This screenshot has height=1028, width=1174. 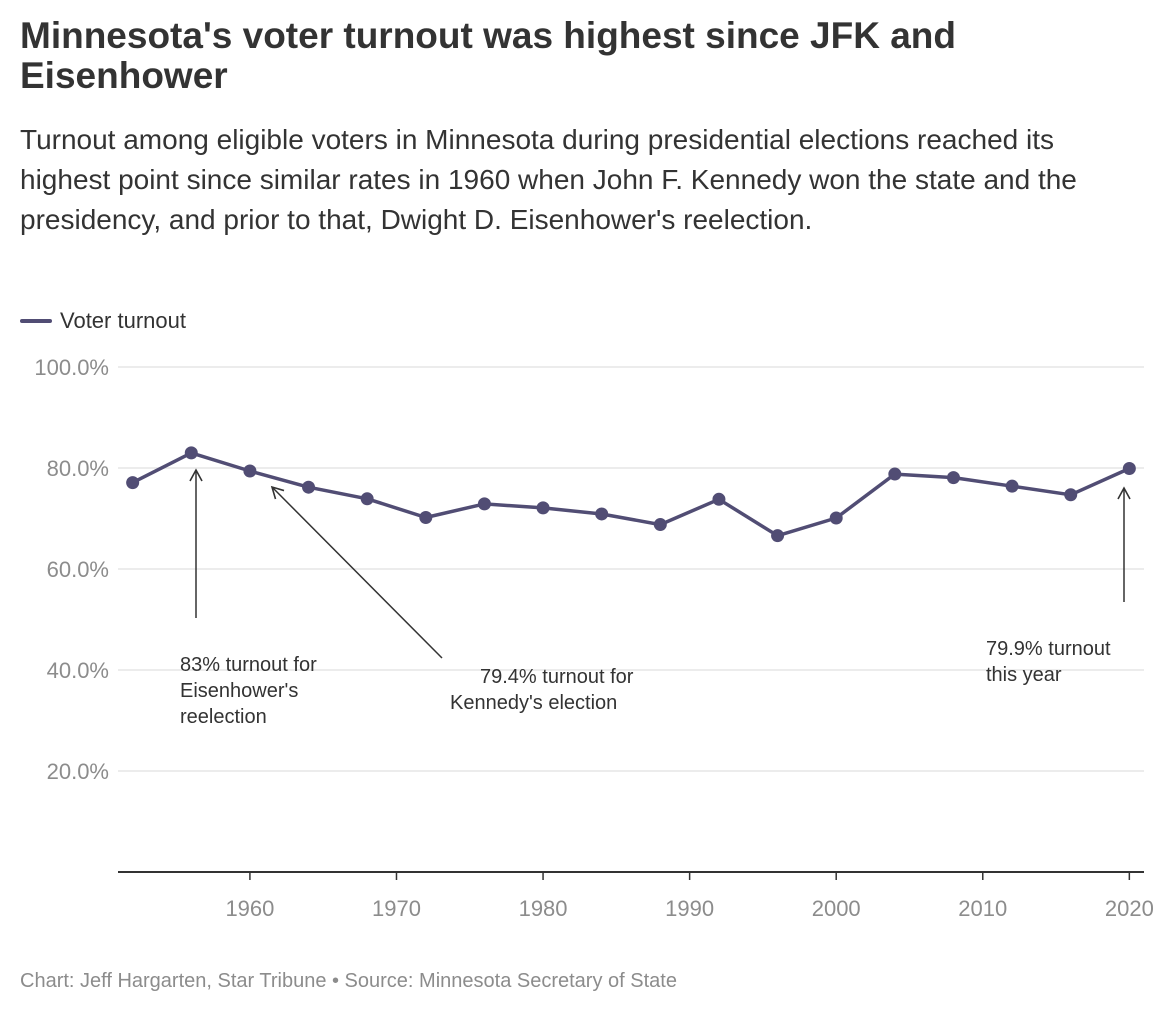 What do you see at coordinates (557, 677) in the screenshot?
I see `annotation-text: 79.4% turnout for` at bounding box center [557, 677].